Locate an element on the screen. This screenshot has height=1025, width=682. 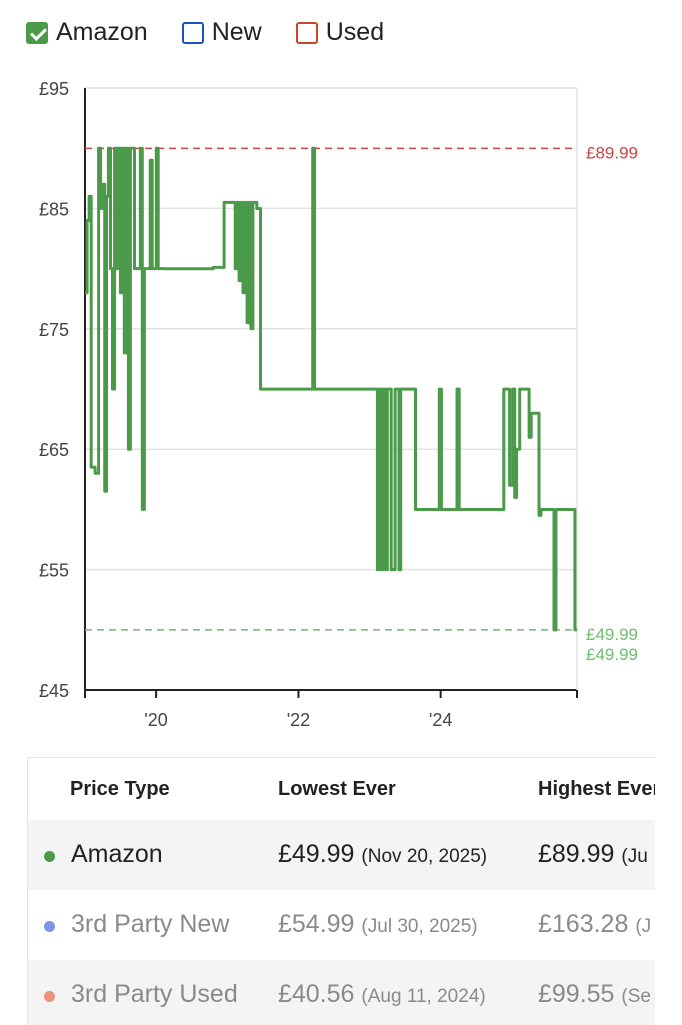
chart-legend: Amazon New Used is located at coordinates (222, 32).